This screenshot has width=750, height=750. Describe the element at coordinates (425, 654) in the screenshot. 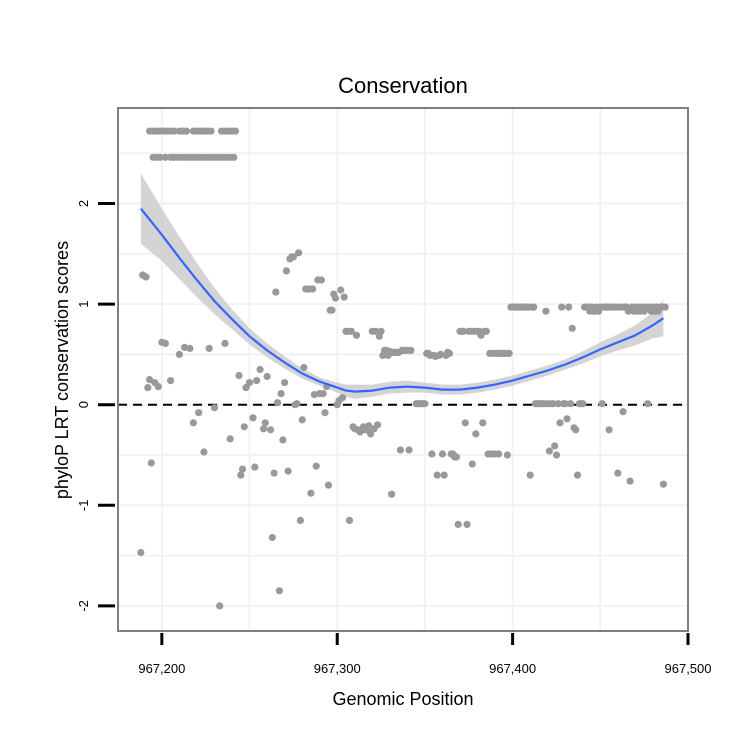

I see `x-axis-ticks: 967,200 967,300 967,400 967,500` at that location.